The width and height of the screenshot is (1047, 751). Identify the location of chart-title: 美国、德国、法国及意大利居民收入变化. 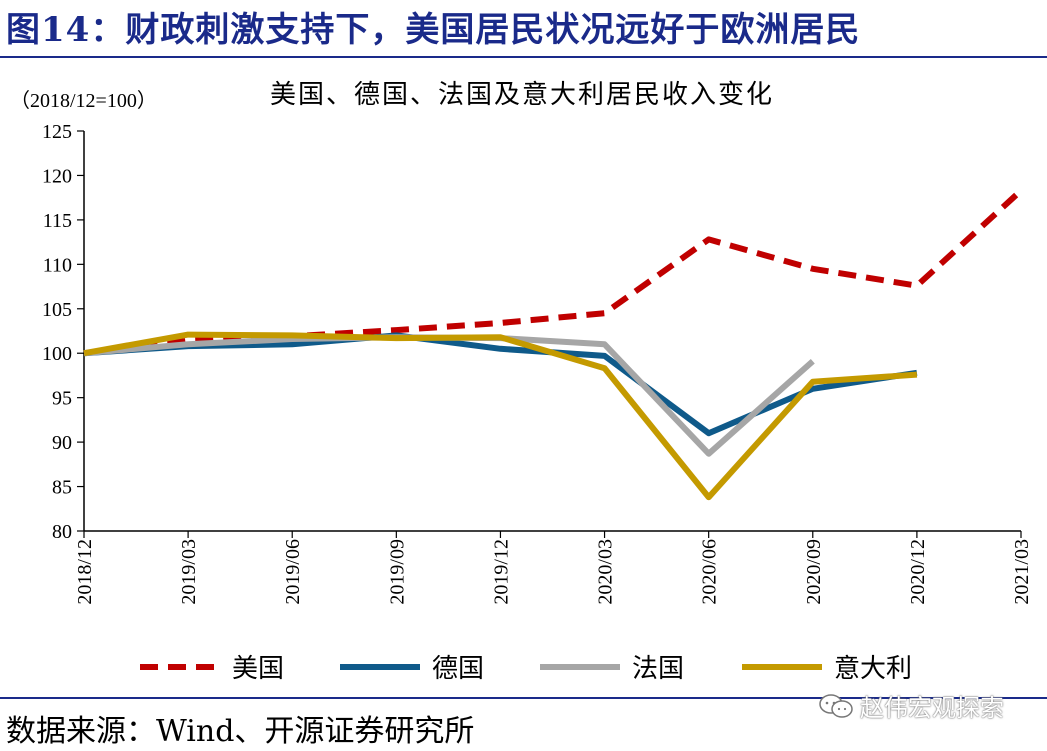
(522, 95).